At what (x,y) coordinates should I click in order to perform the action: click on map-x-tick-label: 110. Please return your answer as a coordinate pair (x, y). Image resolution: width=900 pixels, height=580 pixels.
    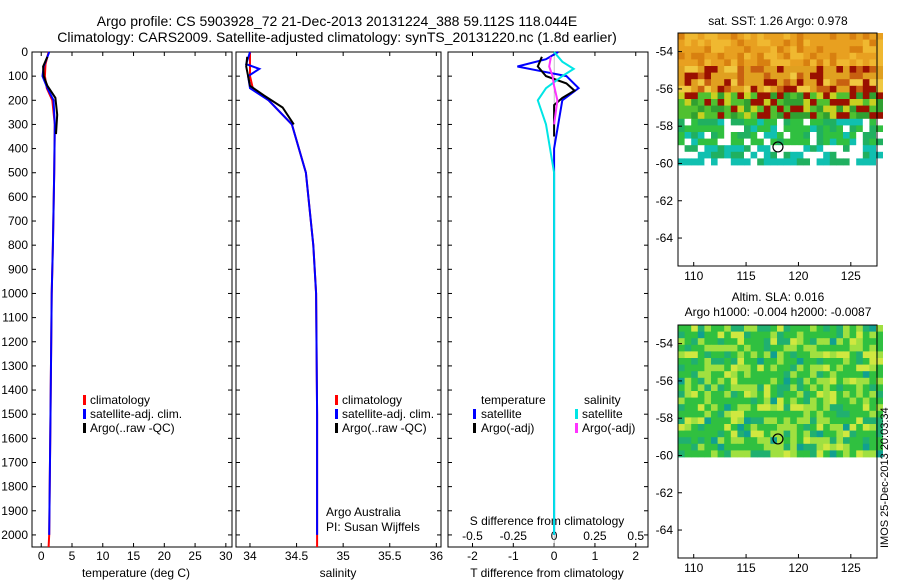
    Looking at the image, I should click on (693, 568).